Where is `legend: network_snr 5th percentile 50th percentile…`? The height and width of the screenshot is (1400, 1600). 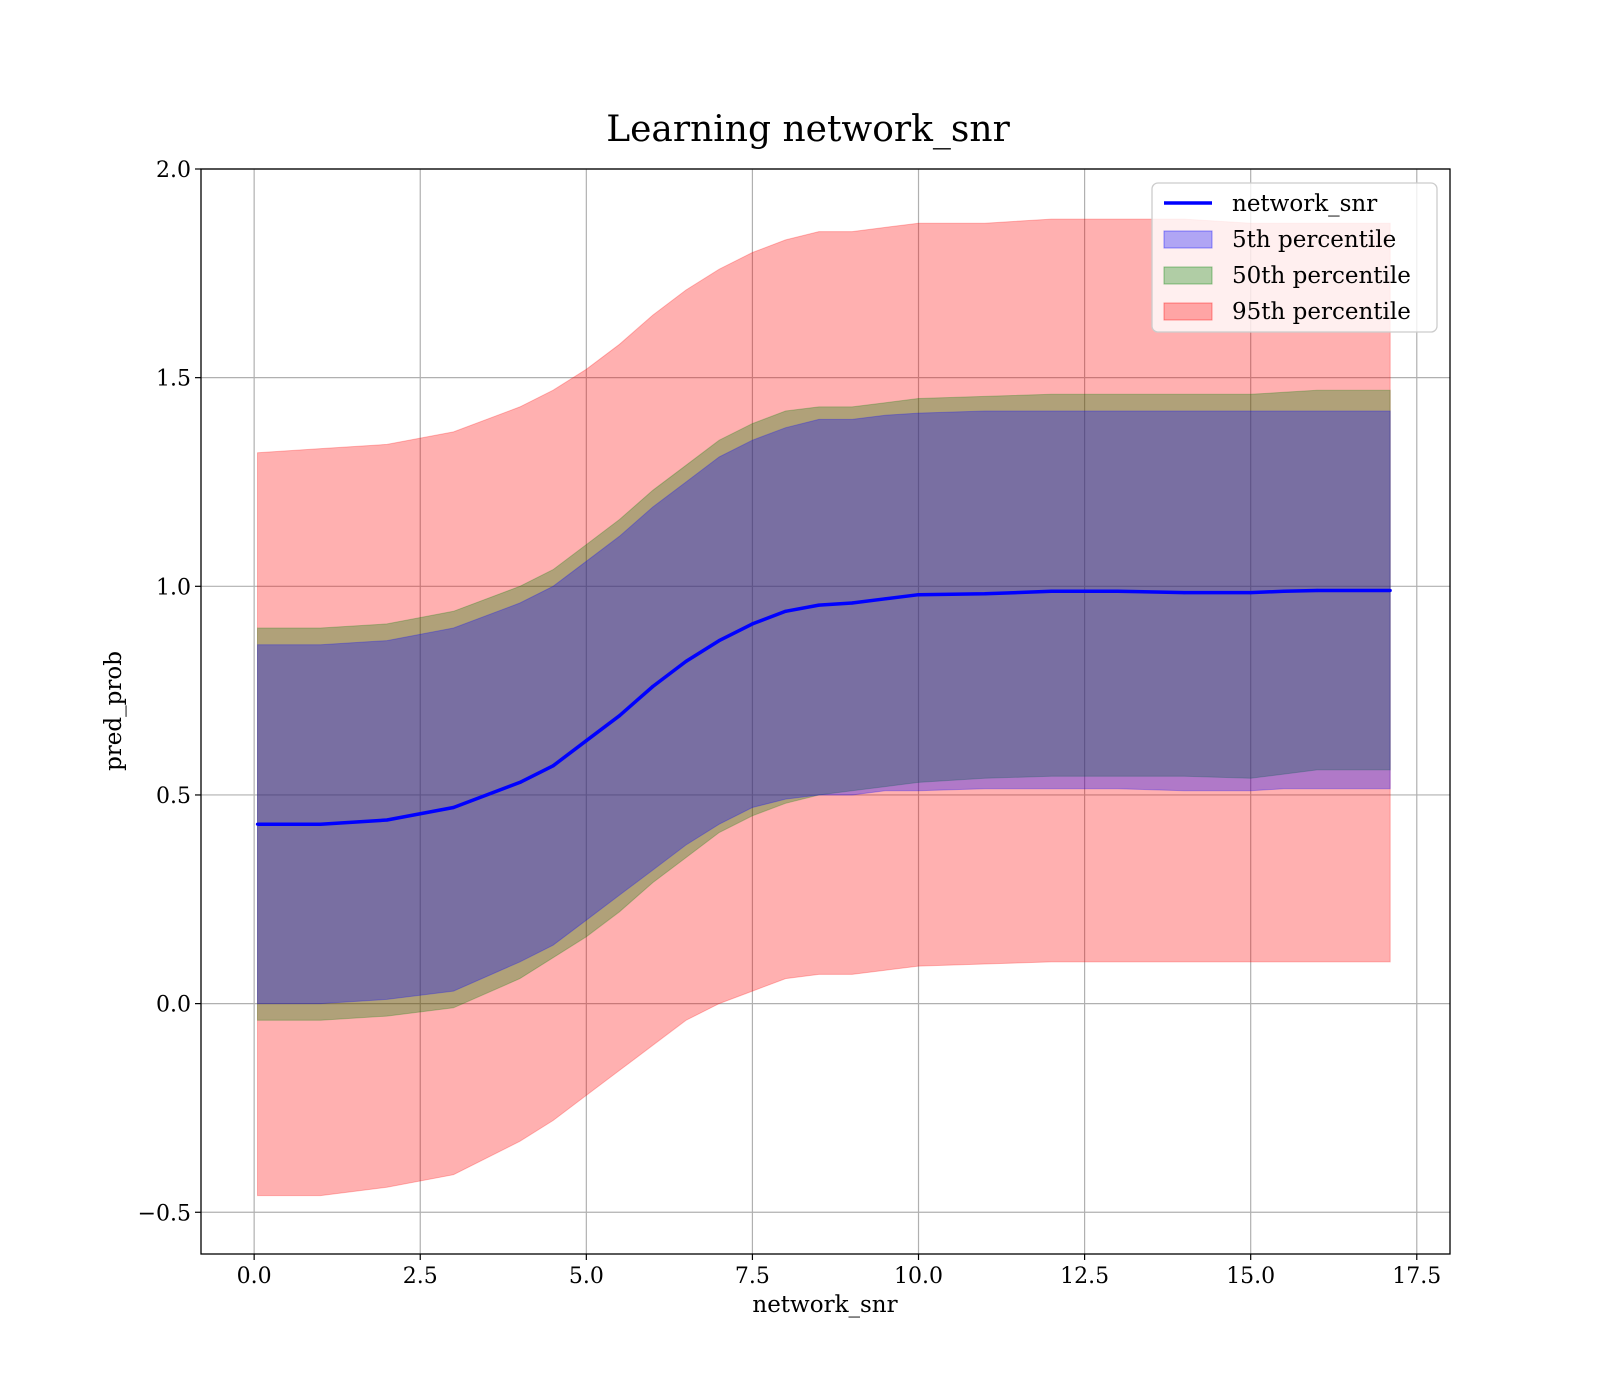
legend: network_snr 5th percentile 50th percentile… is located at coordinates (1294, 257).